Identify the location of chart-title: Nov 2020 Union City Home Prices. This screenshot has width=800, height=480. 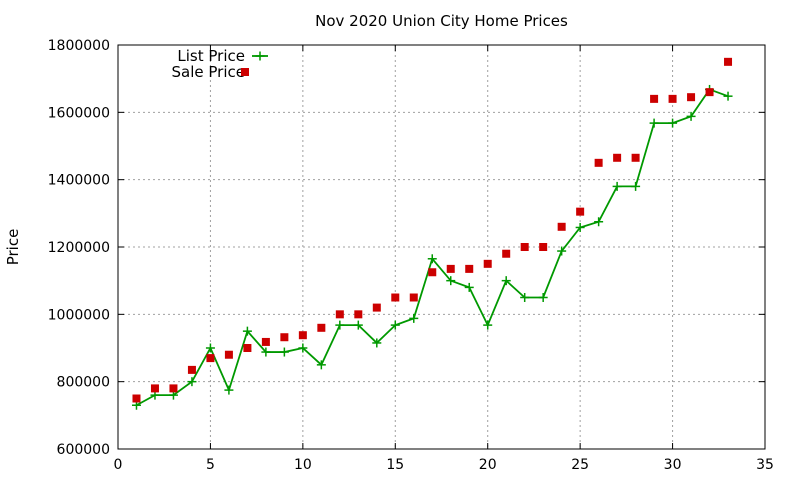
(441, 21).